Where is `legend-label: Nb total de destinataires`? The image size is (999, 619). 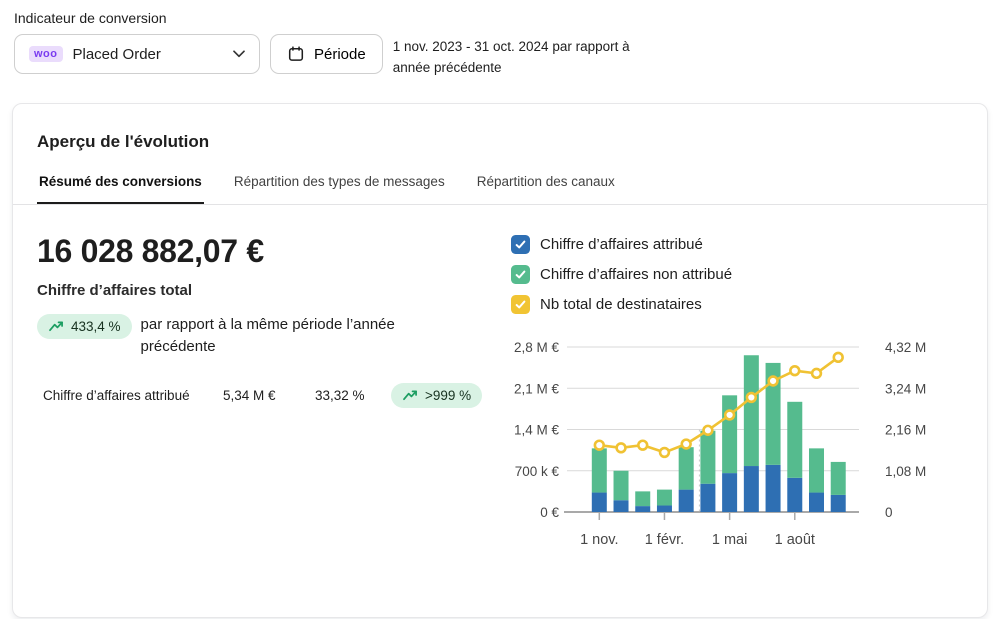
legend-label: Nb total de destinataires is located at coordinates (621, 304).